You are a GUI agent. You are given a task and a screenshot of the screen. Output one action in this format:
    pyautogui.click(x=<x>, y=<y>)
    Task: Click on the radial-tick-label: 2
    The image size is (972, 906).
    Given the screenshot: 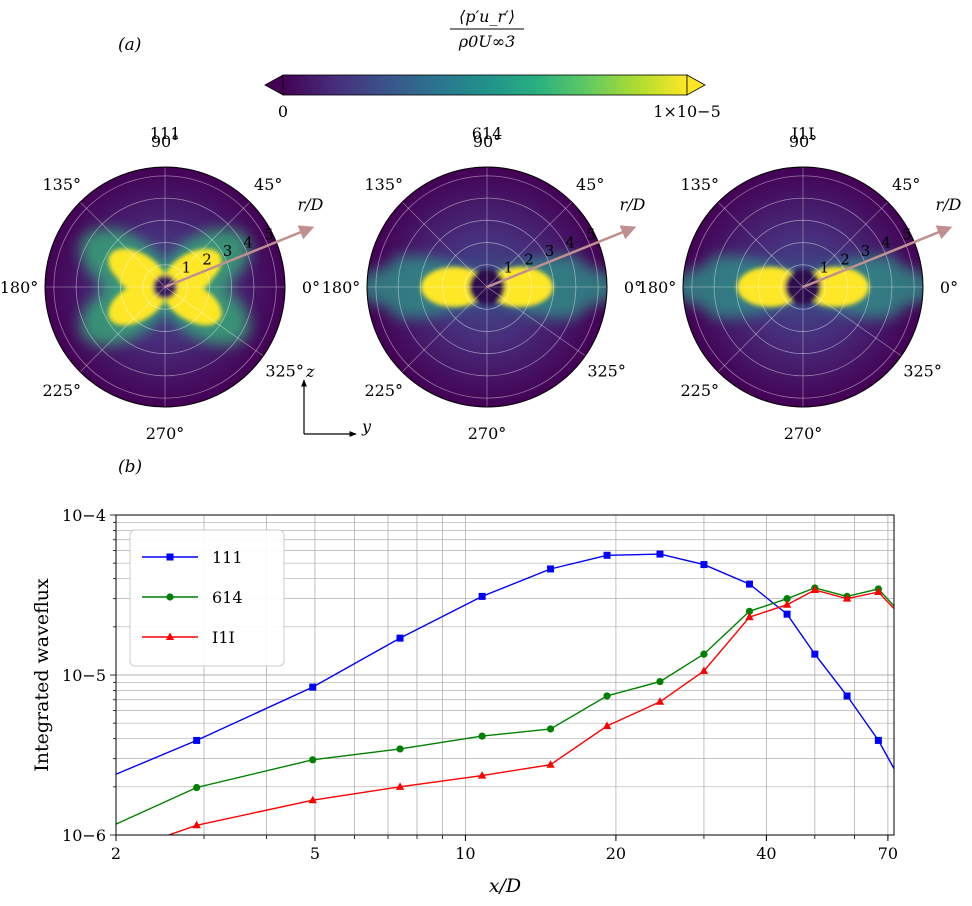 What is the action you would take?
    pyautogui.click(x=529, y=259)
    